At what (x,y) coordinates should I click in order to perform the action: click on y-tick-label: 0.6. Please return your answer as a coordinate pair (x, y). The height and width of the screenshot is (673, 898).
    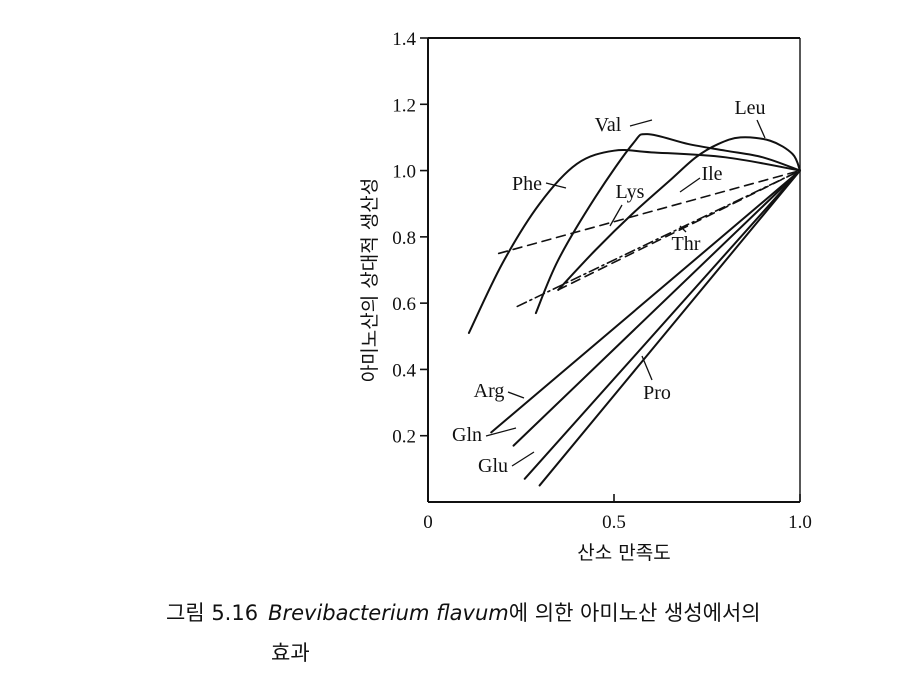
    Looking at the image, I should click on (404, 304).